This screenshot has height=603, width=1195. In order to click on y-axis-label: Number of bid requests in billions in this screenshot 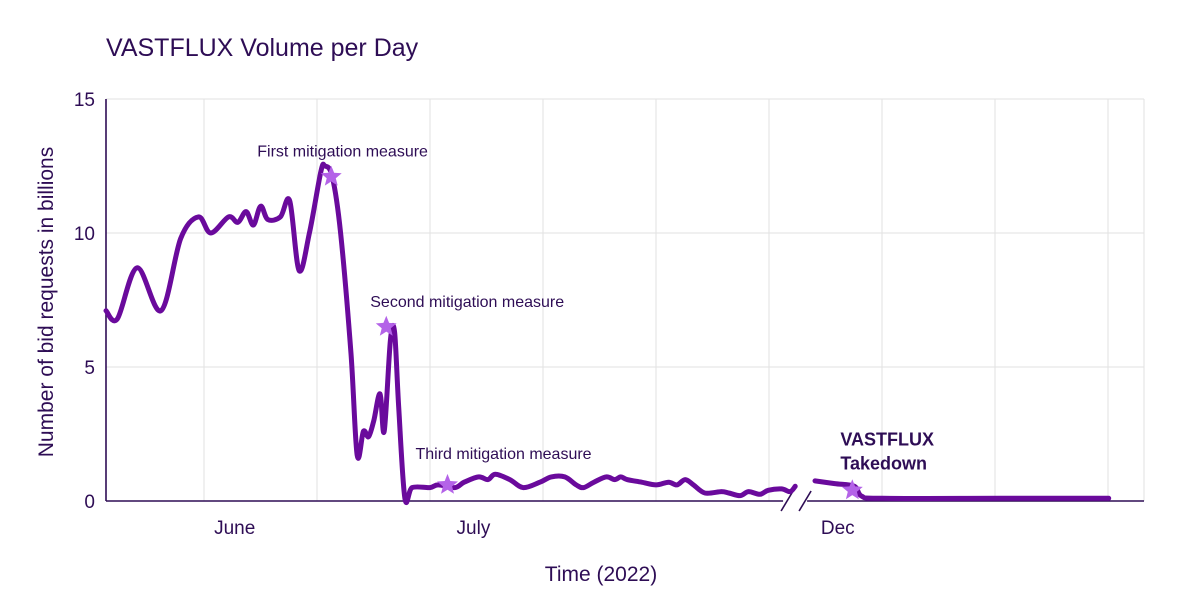, I will do `click(46, 302)`.